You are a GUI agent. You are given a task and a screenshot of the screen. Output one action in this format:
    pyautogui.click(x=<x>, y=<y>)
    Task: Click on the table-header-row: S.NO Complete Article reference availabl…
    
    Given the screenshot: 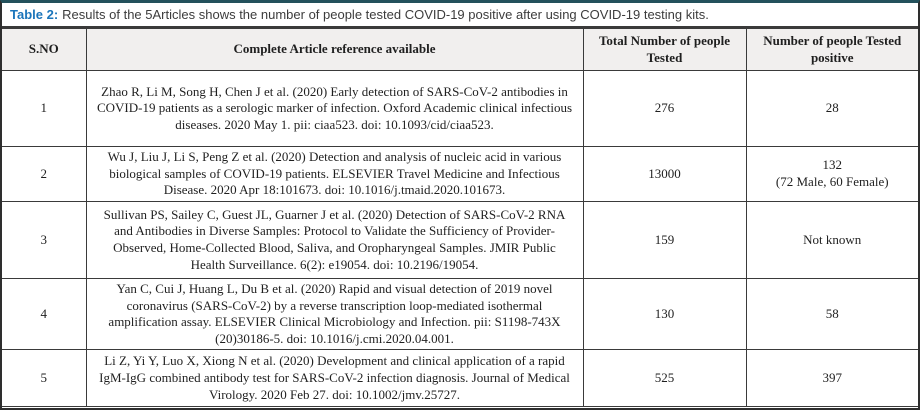 What is the action you would take?
    pyautogui.click(x=460, y=49)
    